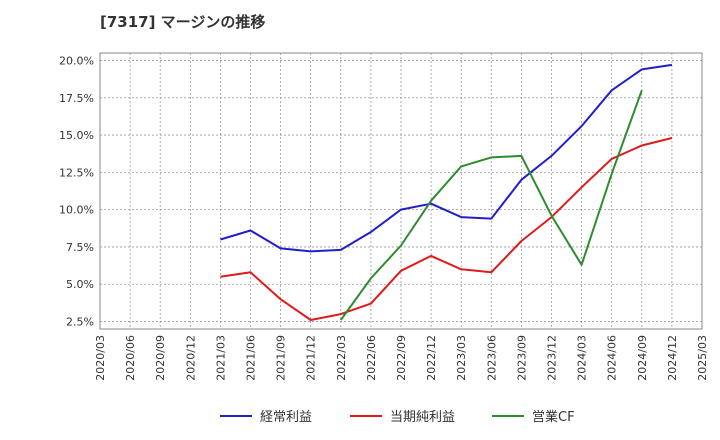  What do you see at coordinates (371, 358) in the screenshot?
I see `x-tick-label: 2022/06` at bounding box center [371, 358].